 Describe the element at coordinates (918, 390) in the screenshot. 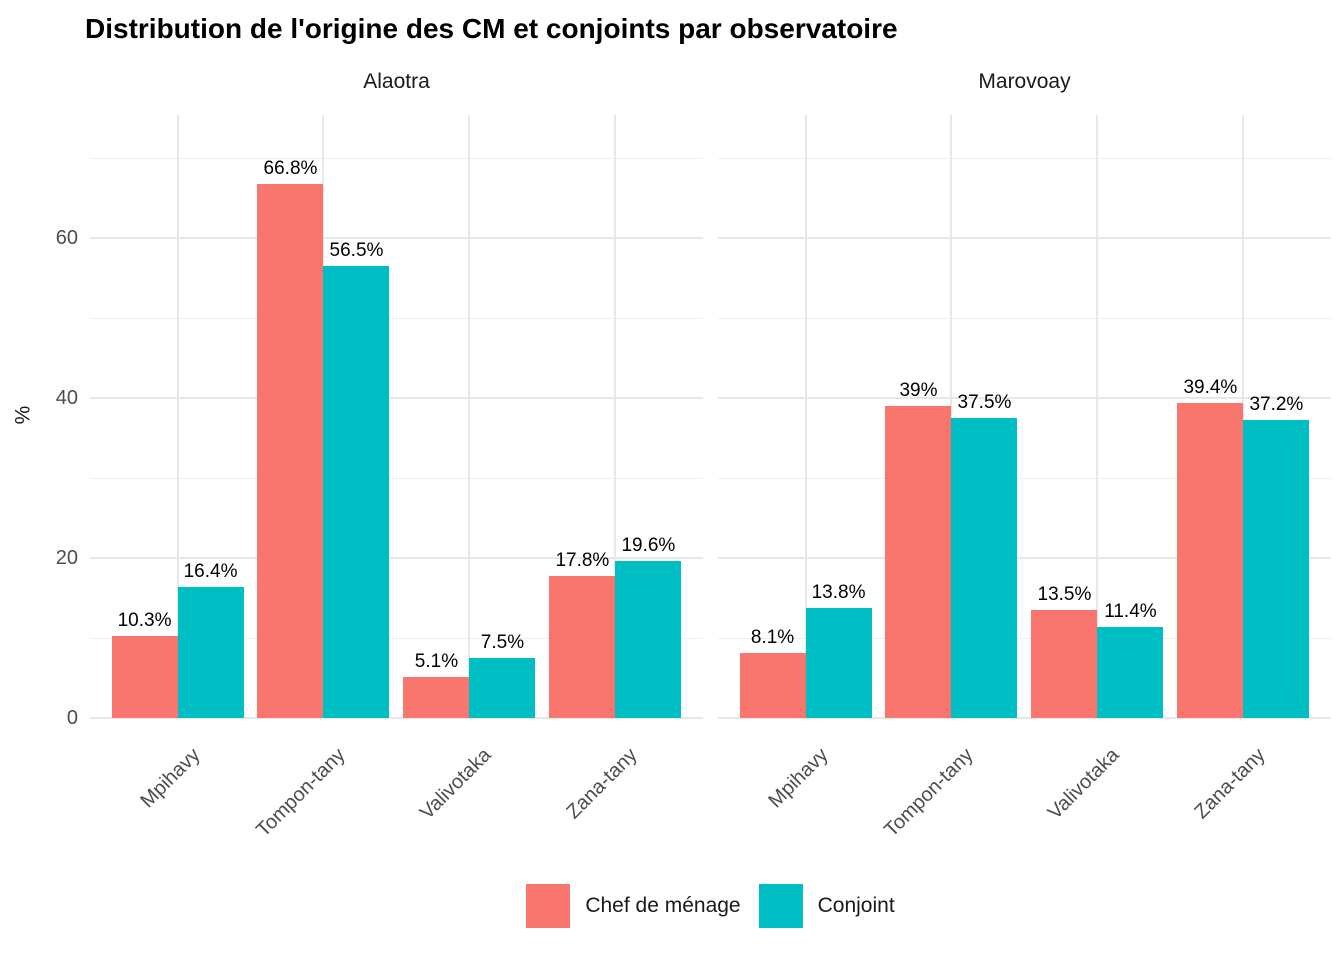

I see `bar-value-label: 39%` at that location.